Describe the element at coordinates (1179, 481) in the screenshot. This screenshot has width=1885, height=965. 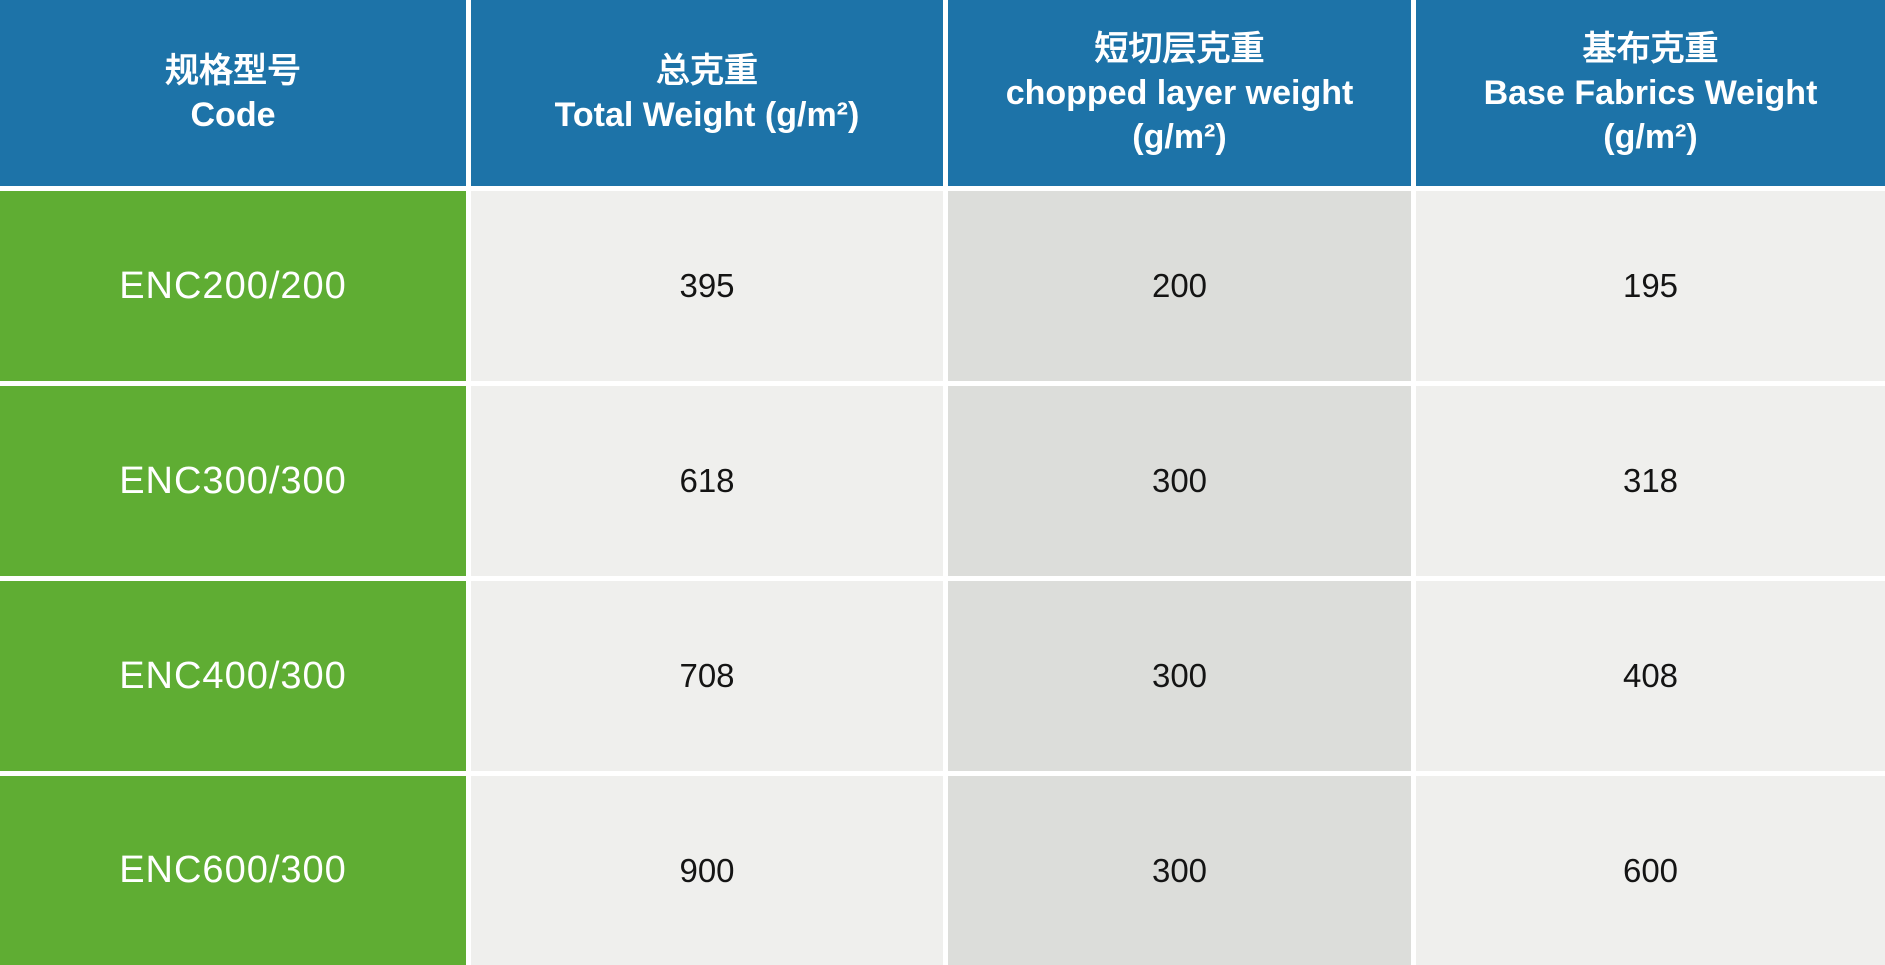
I see `row-1-chopped-layer-weight-cell: 300` at that location.